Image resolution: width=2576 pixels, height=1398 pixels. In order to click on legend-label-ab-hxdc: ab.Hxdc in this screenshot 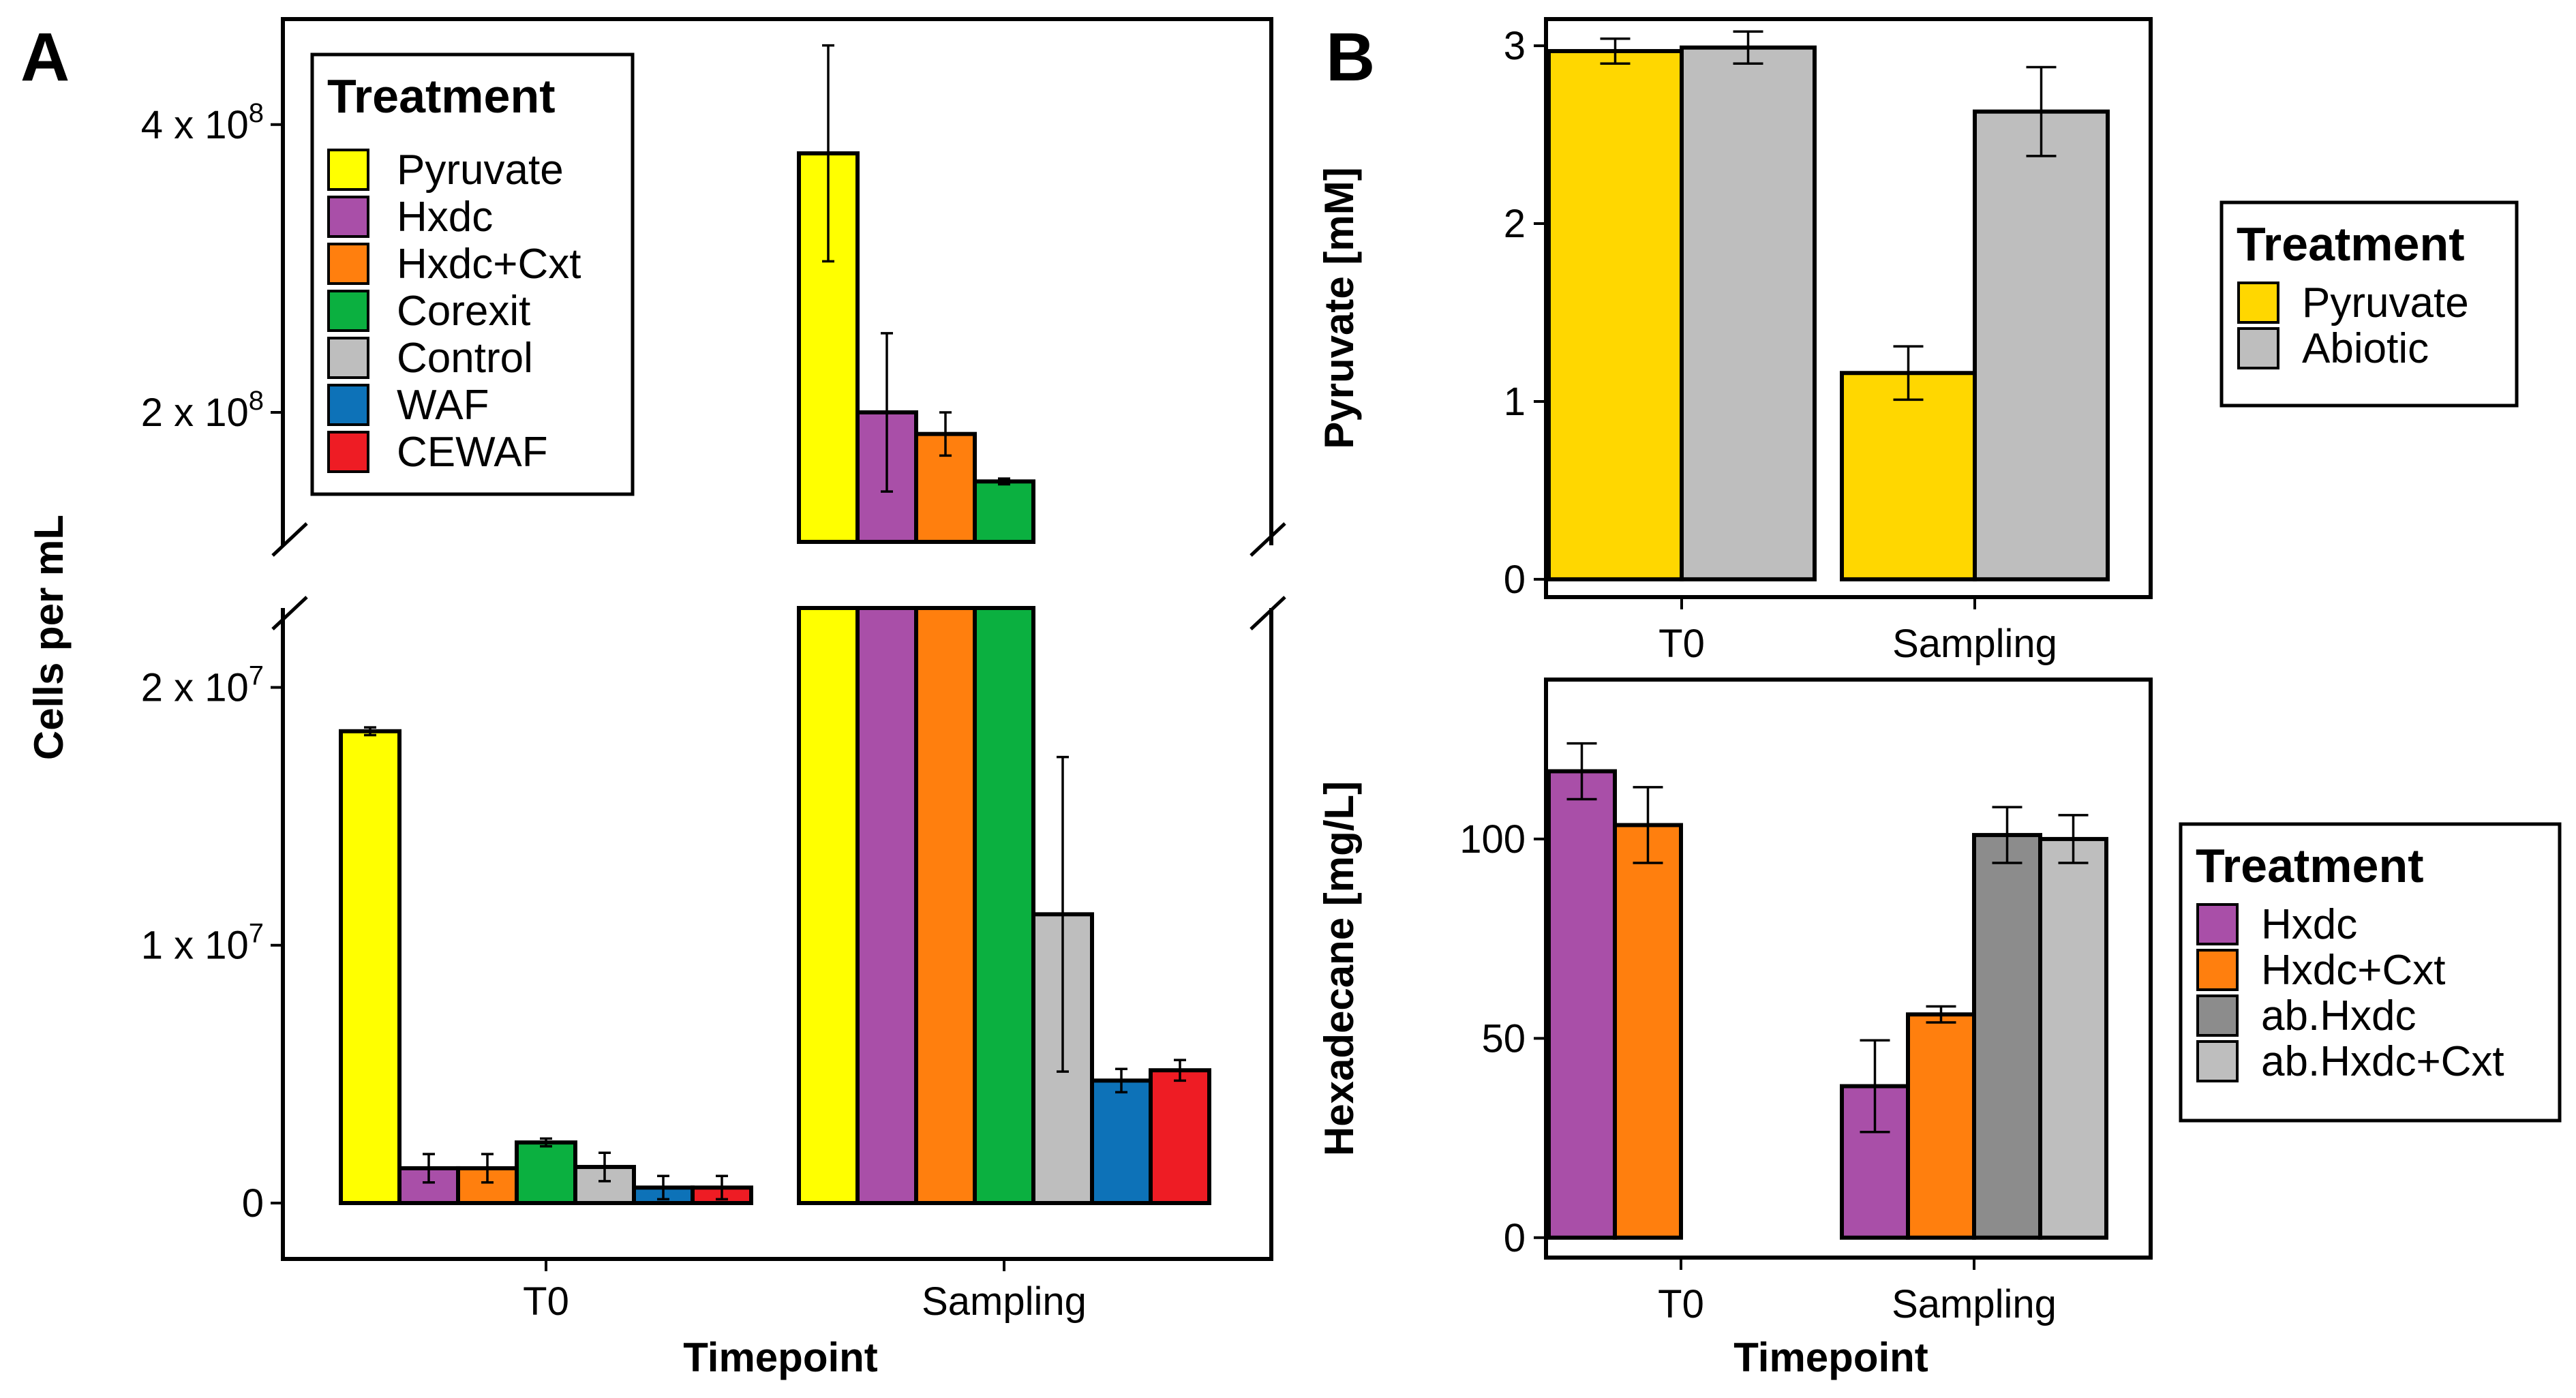, I will do `click(2338, 1015)`.